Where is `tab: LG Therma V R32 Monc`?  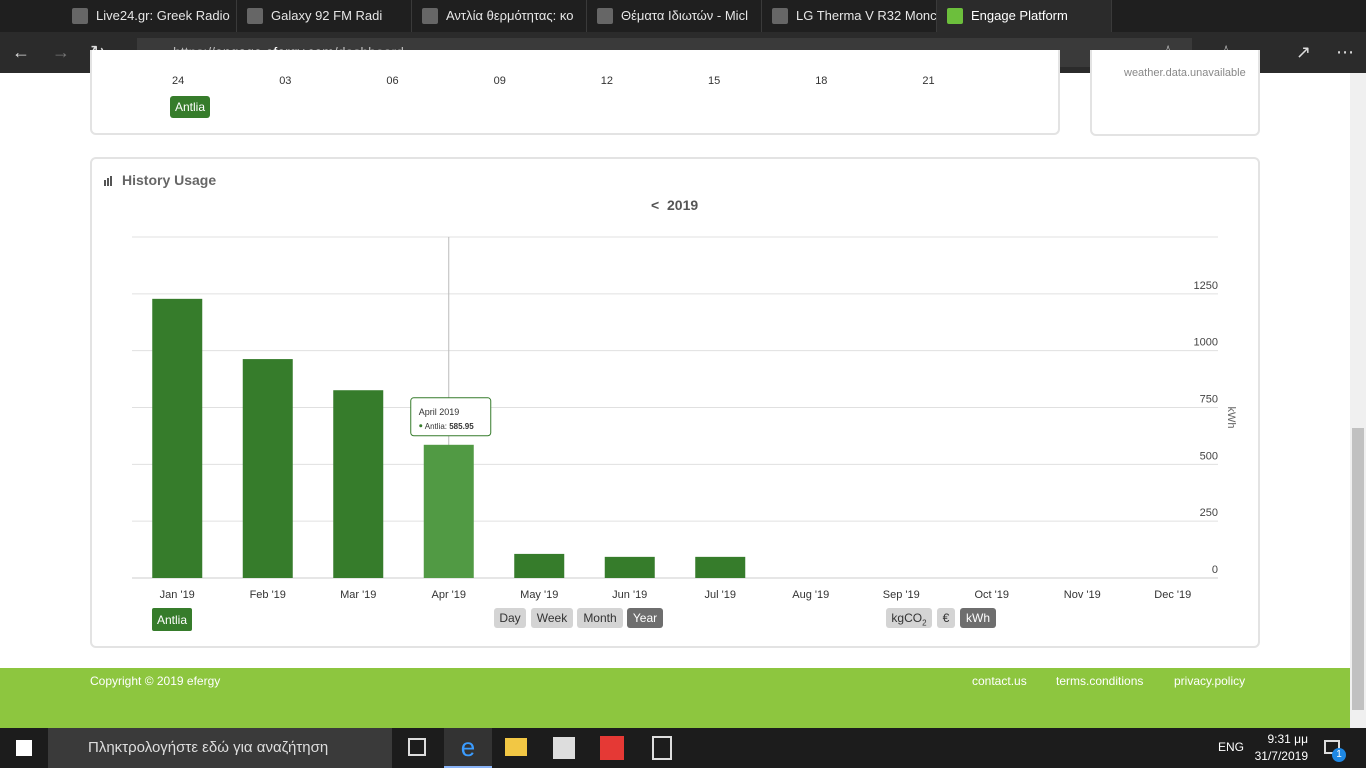 tab: LG Therma V R32 Monc is located at coordinates (849, 16).